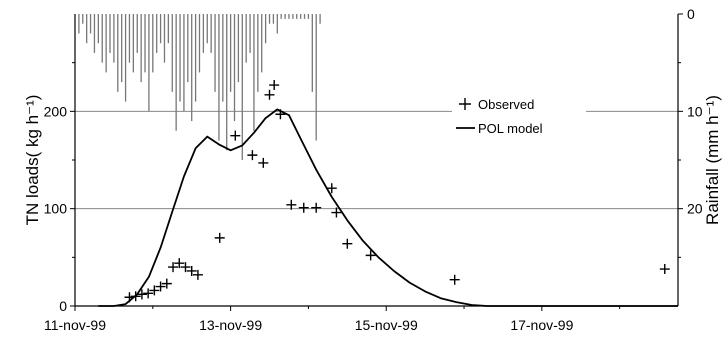 Image resolution: width=728 pixels, height=342 pixels. Describe the element at coordinates (506, 104) in the screenshot. I see `legend-label-observed: Observed` at that location.